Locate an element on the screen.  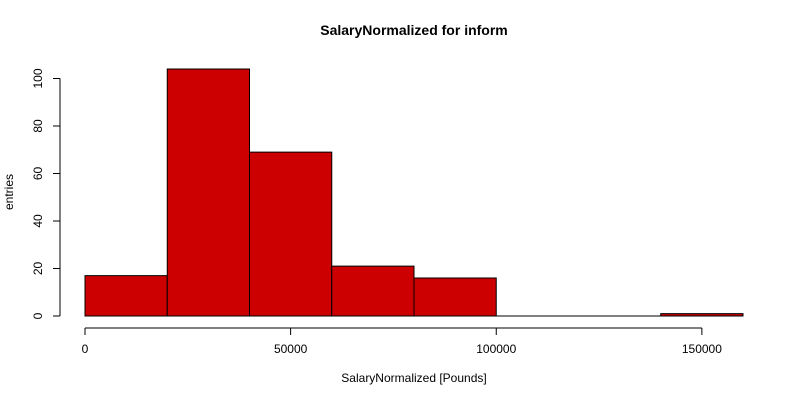
chart-title: SalaryNormalized for inform is located at coordinates (414, 30).